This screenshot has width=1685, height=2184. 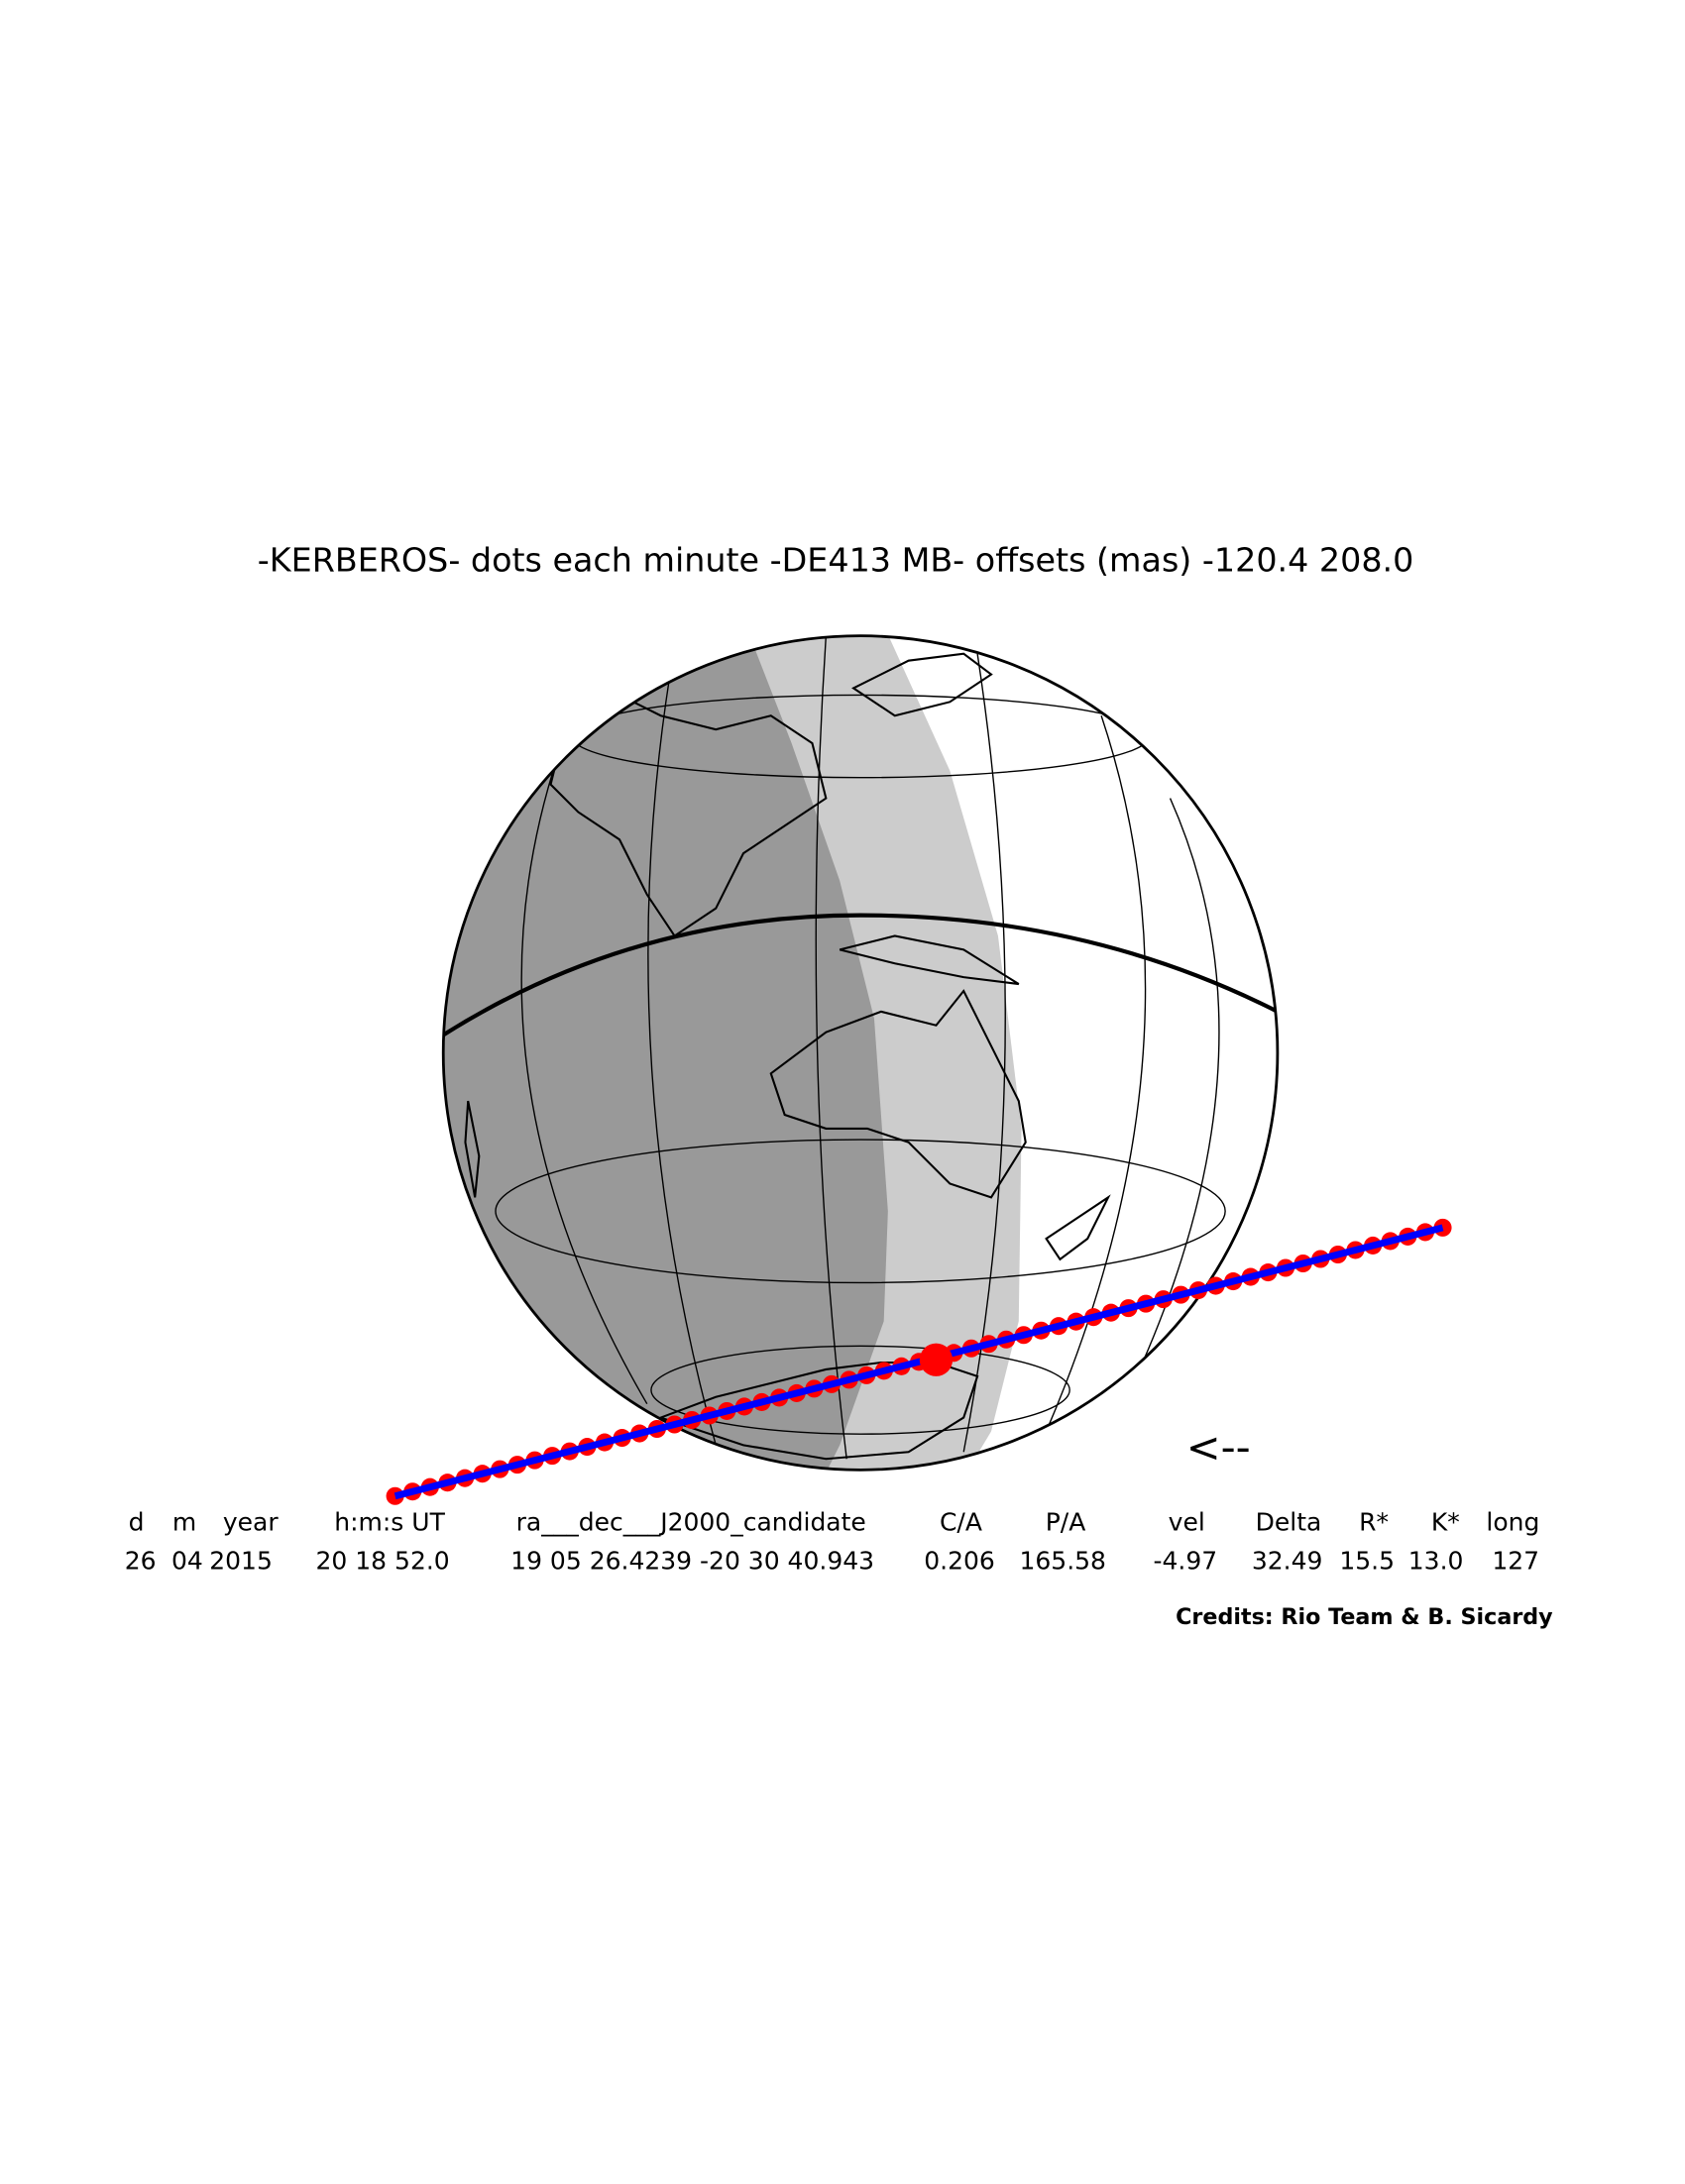 I want to click on table-header: C/A, so click(x=961, y=1521).